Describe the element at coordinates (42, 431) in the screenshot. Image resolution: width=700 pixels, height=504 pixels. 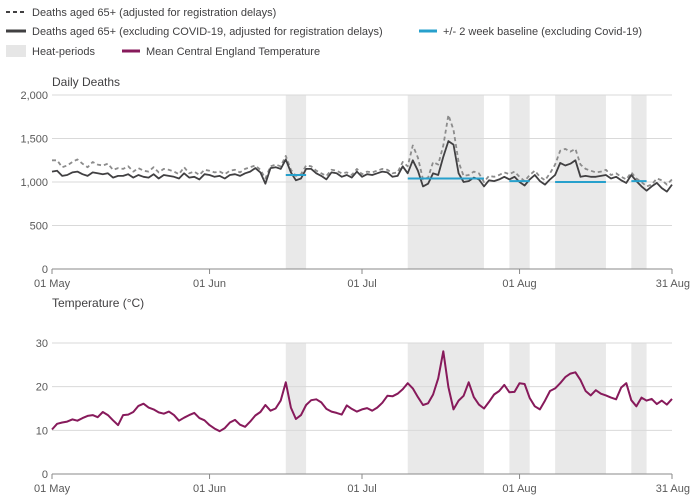
I see `y-tick-label: 10` at that location.